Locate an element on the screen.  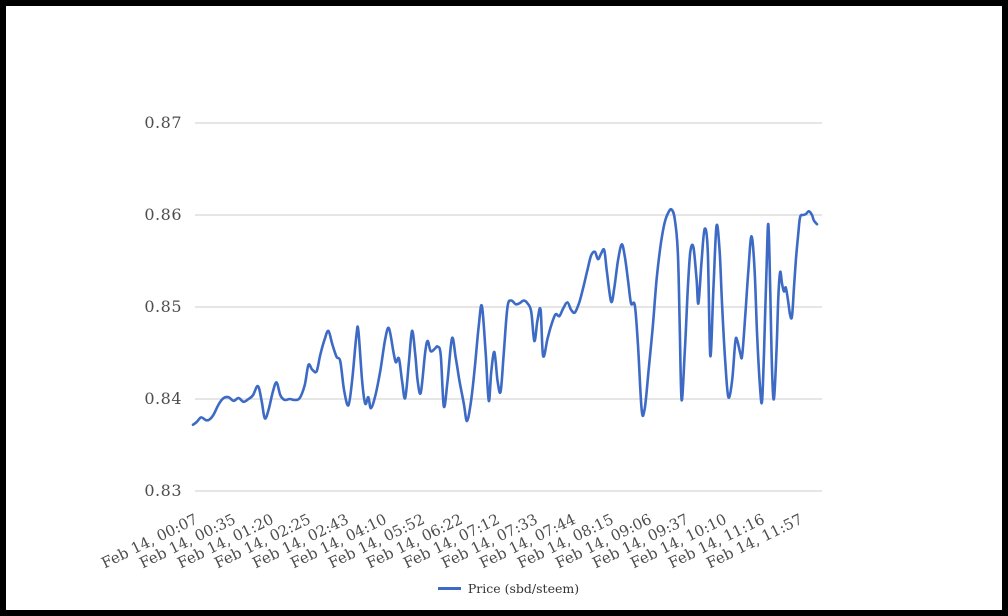
y-axis-label: 0.84 is located at coordinates (163, 398).